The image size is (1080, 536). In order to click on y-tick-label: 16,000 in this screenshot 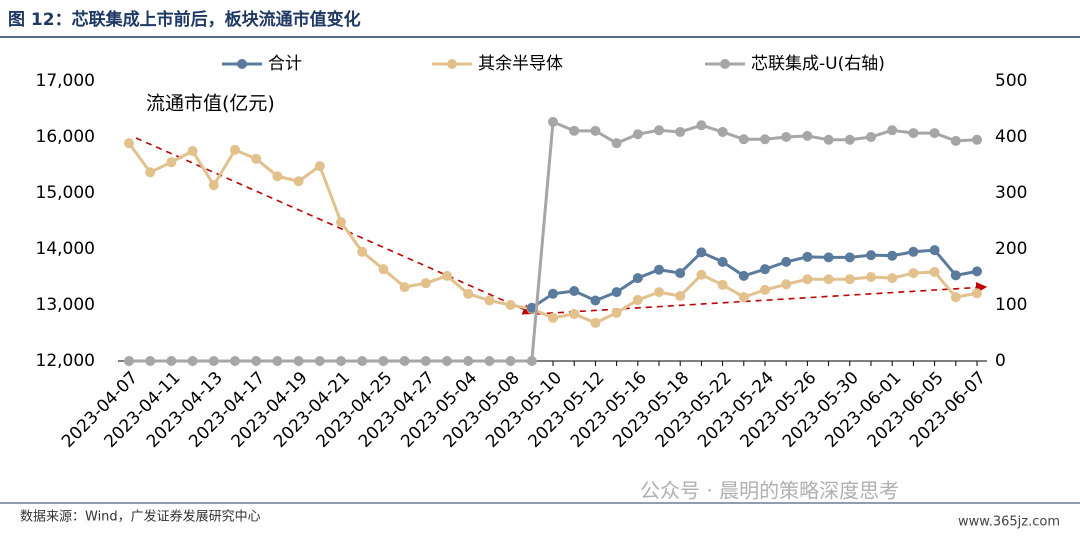, I will do `click(65, 137)`.